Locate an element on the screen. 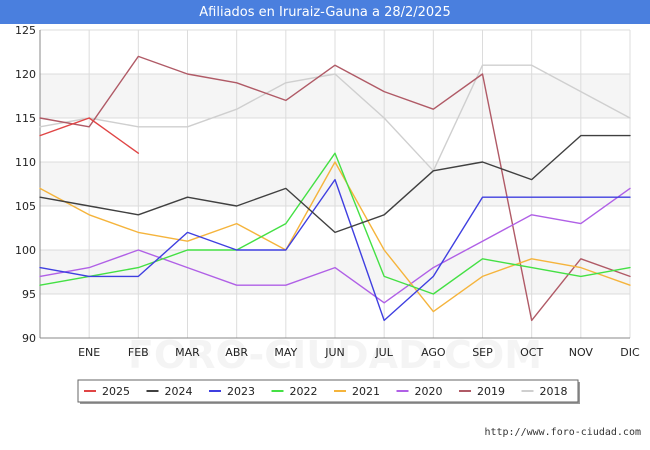 Image resolution: width=650 pixels, height=450 pixels. legend-label-2021: 2021 is located at coordinates (366, 391).